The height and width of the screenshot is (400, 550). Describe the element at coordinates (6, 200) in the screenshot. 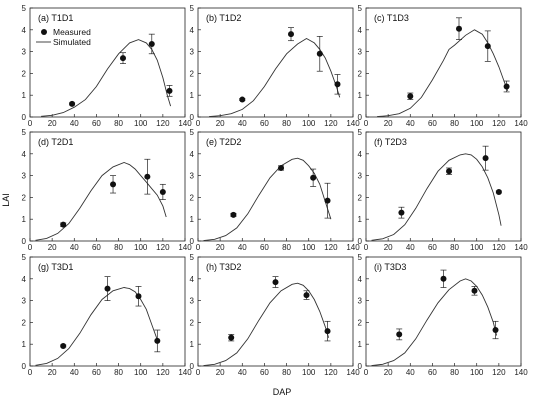

I see `y-axis-label: LAI` at that location.